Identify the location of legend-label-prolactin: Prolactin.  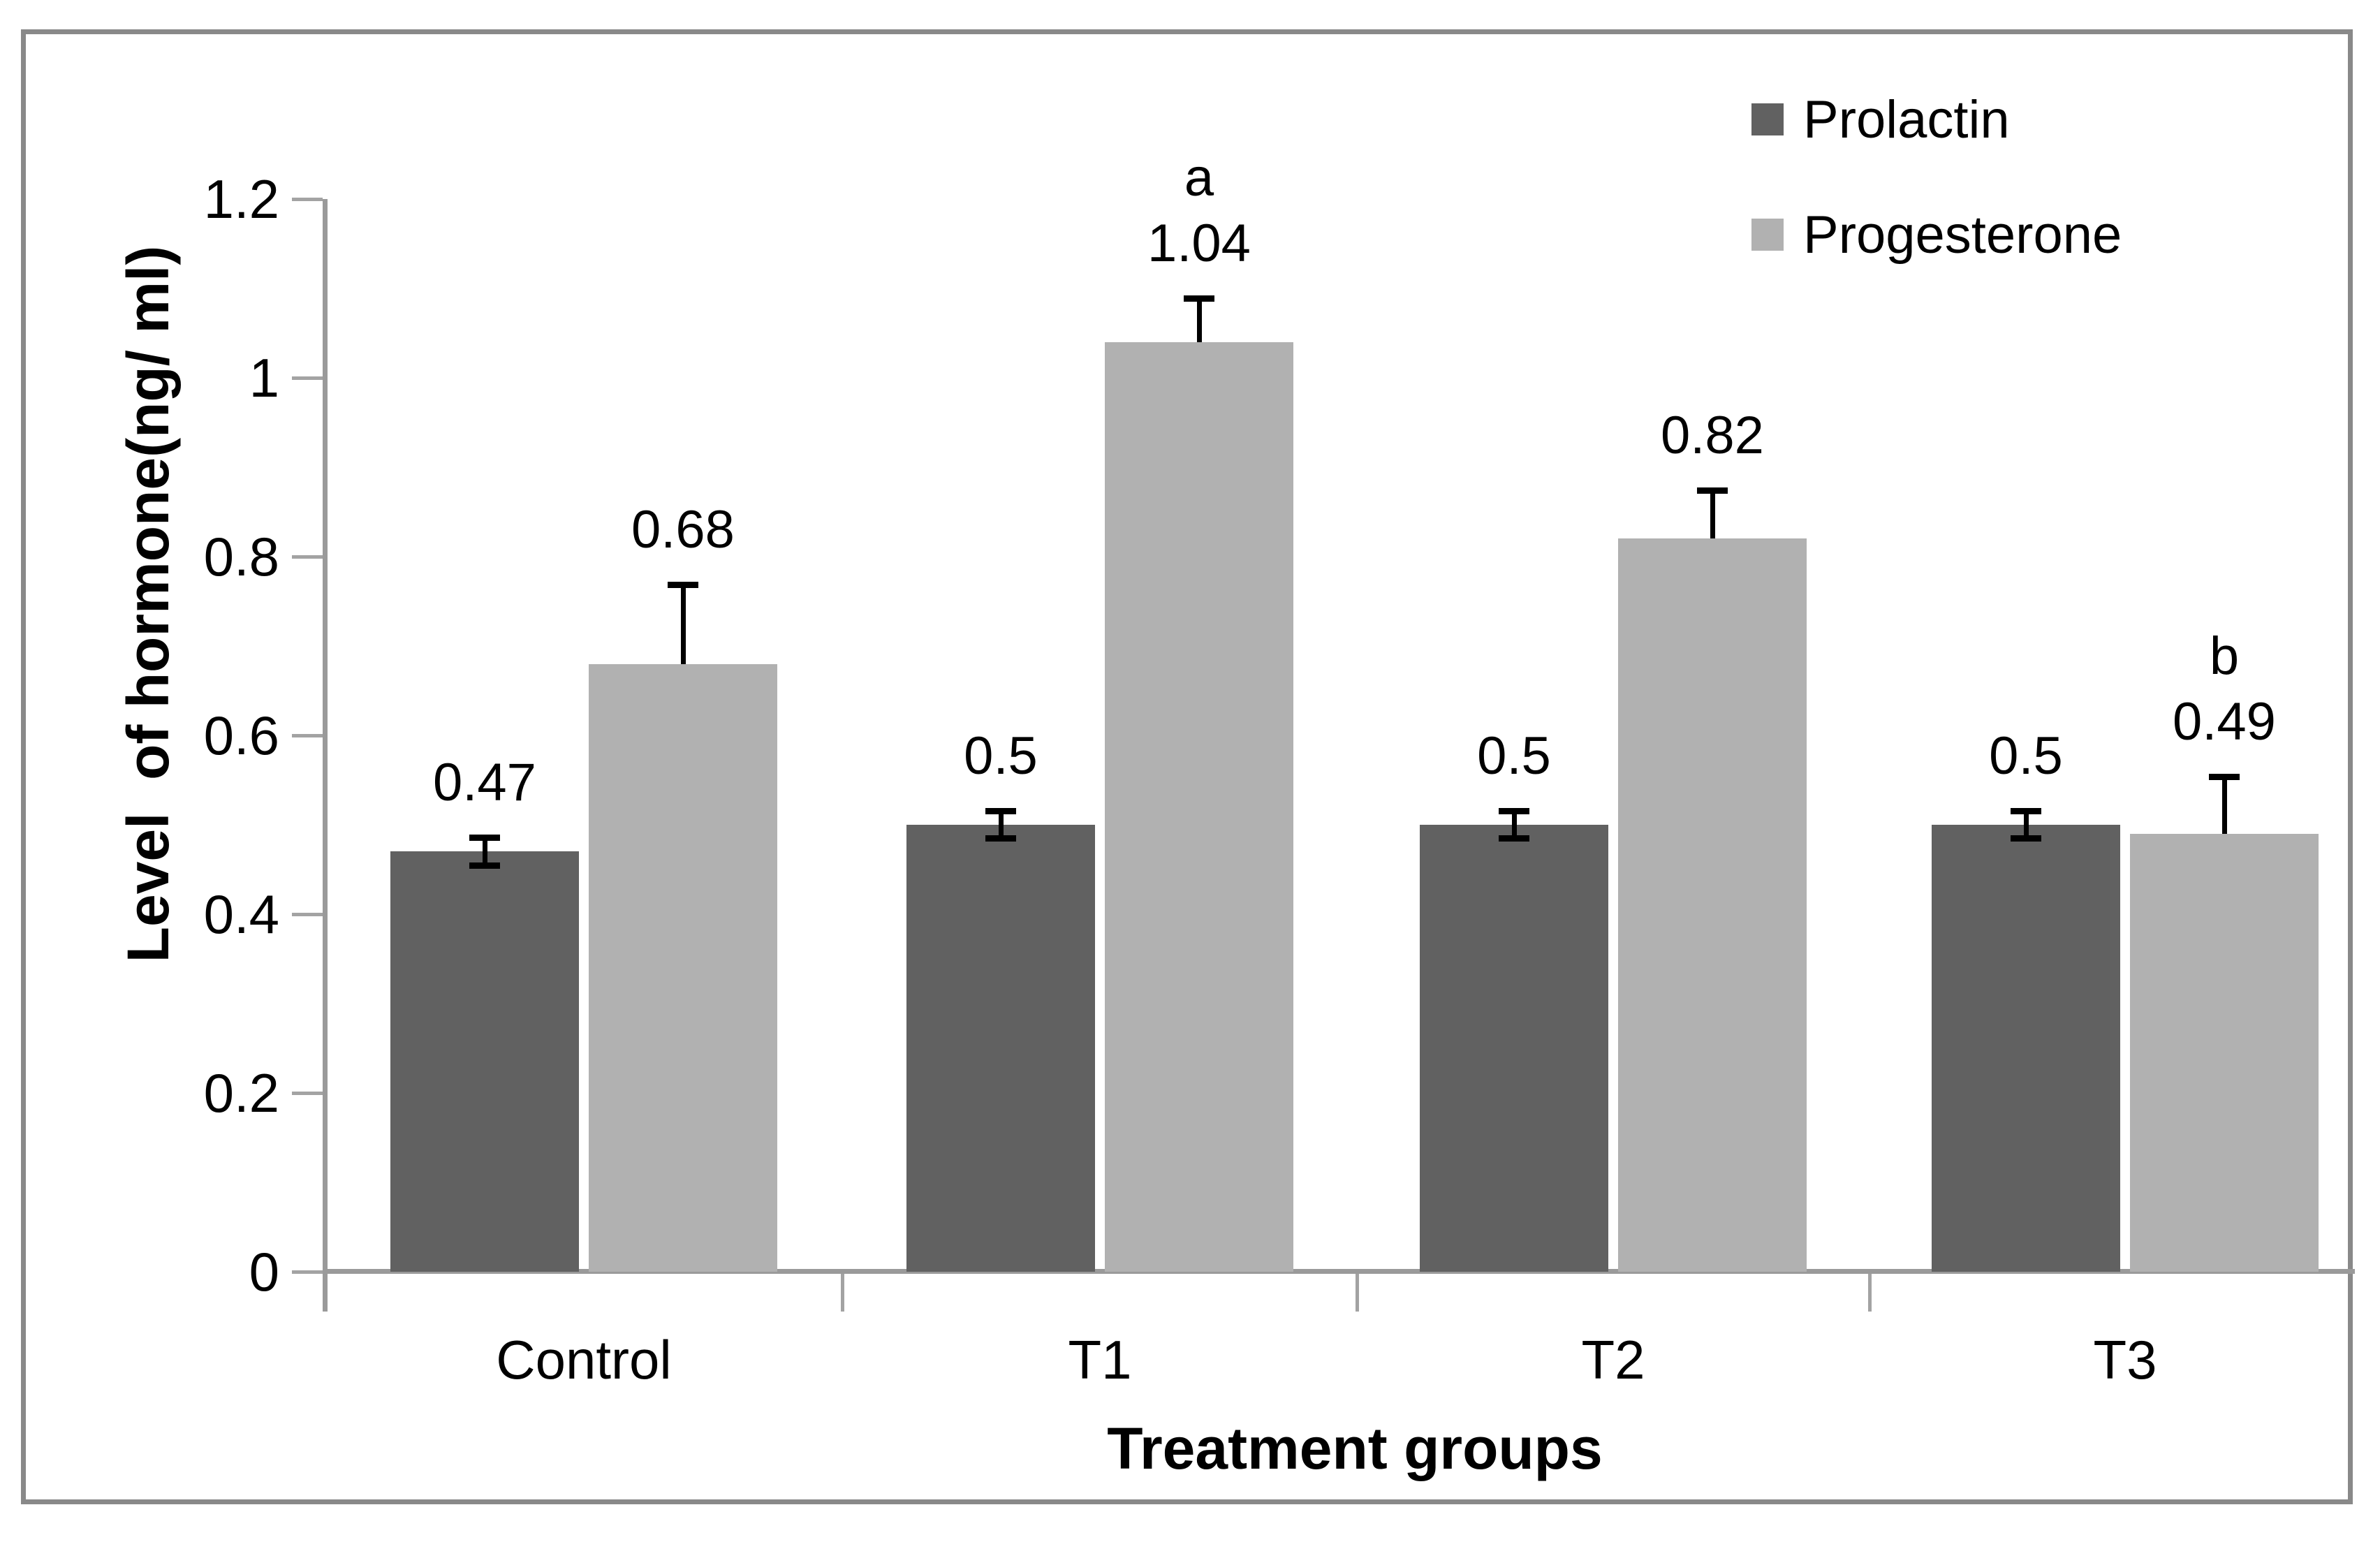
(1907, 119).